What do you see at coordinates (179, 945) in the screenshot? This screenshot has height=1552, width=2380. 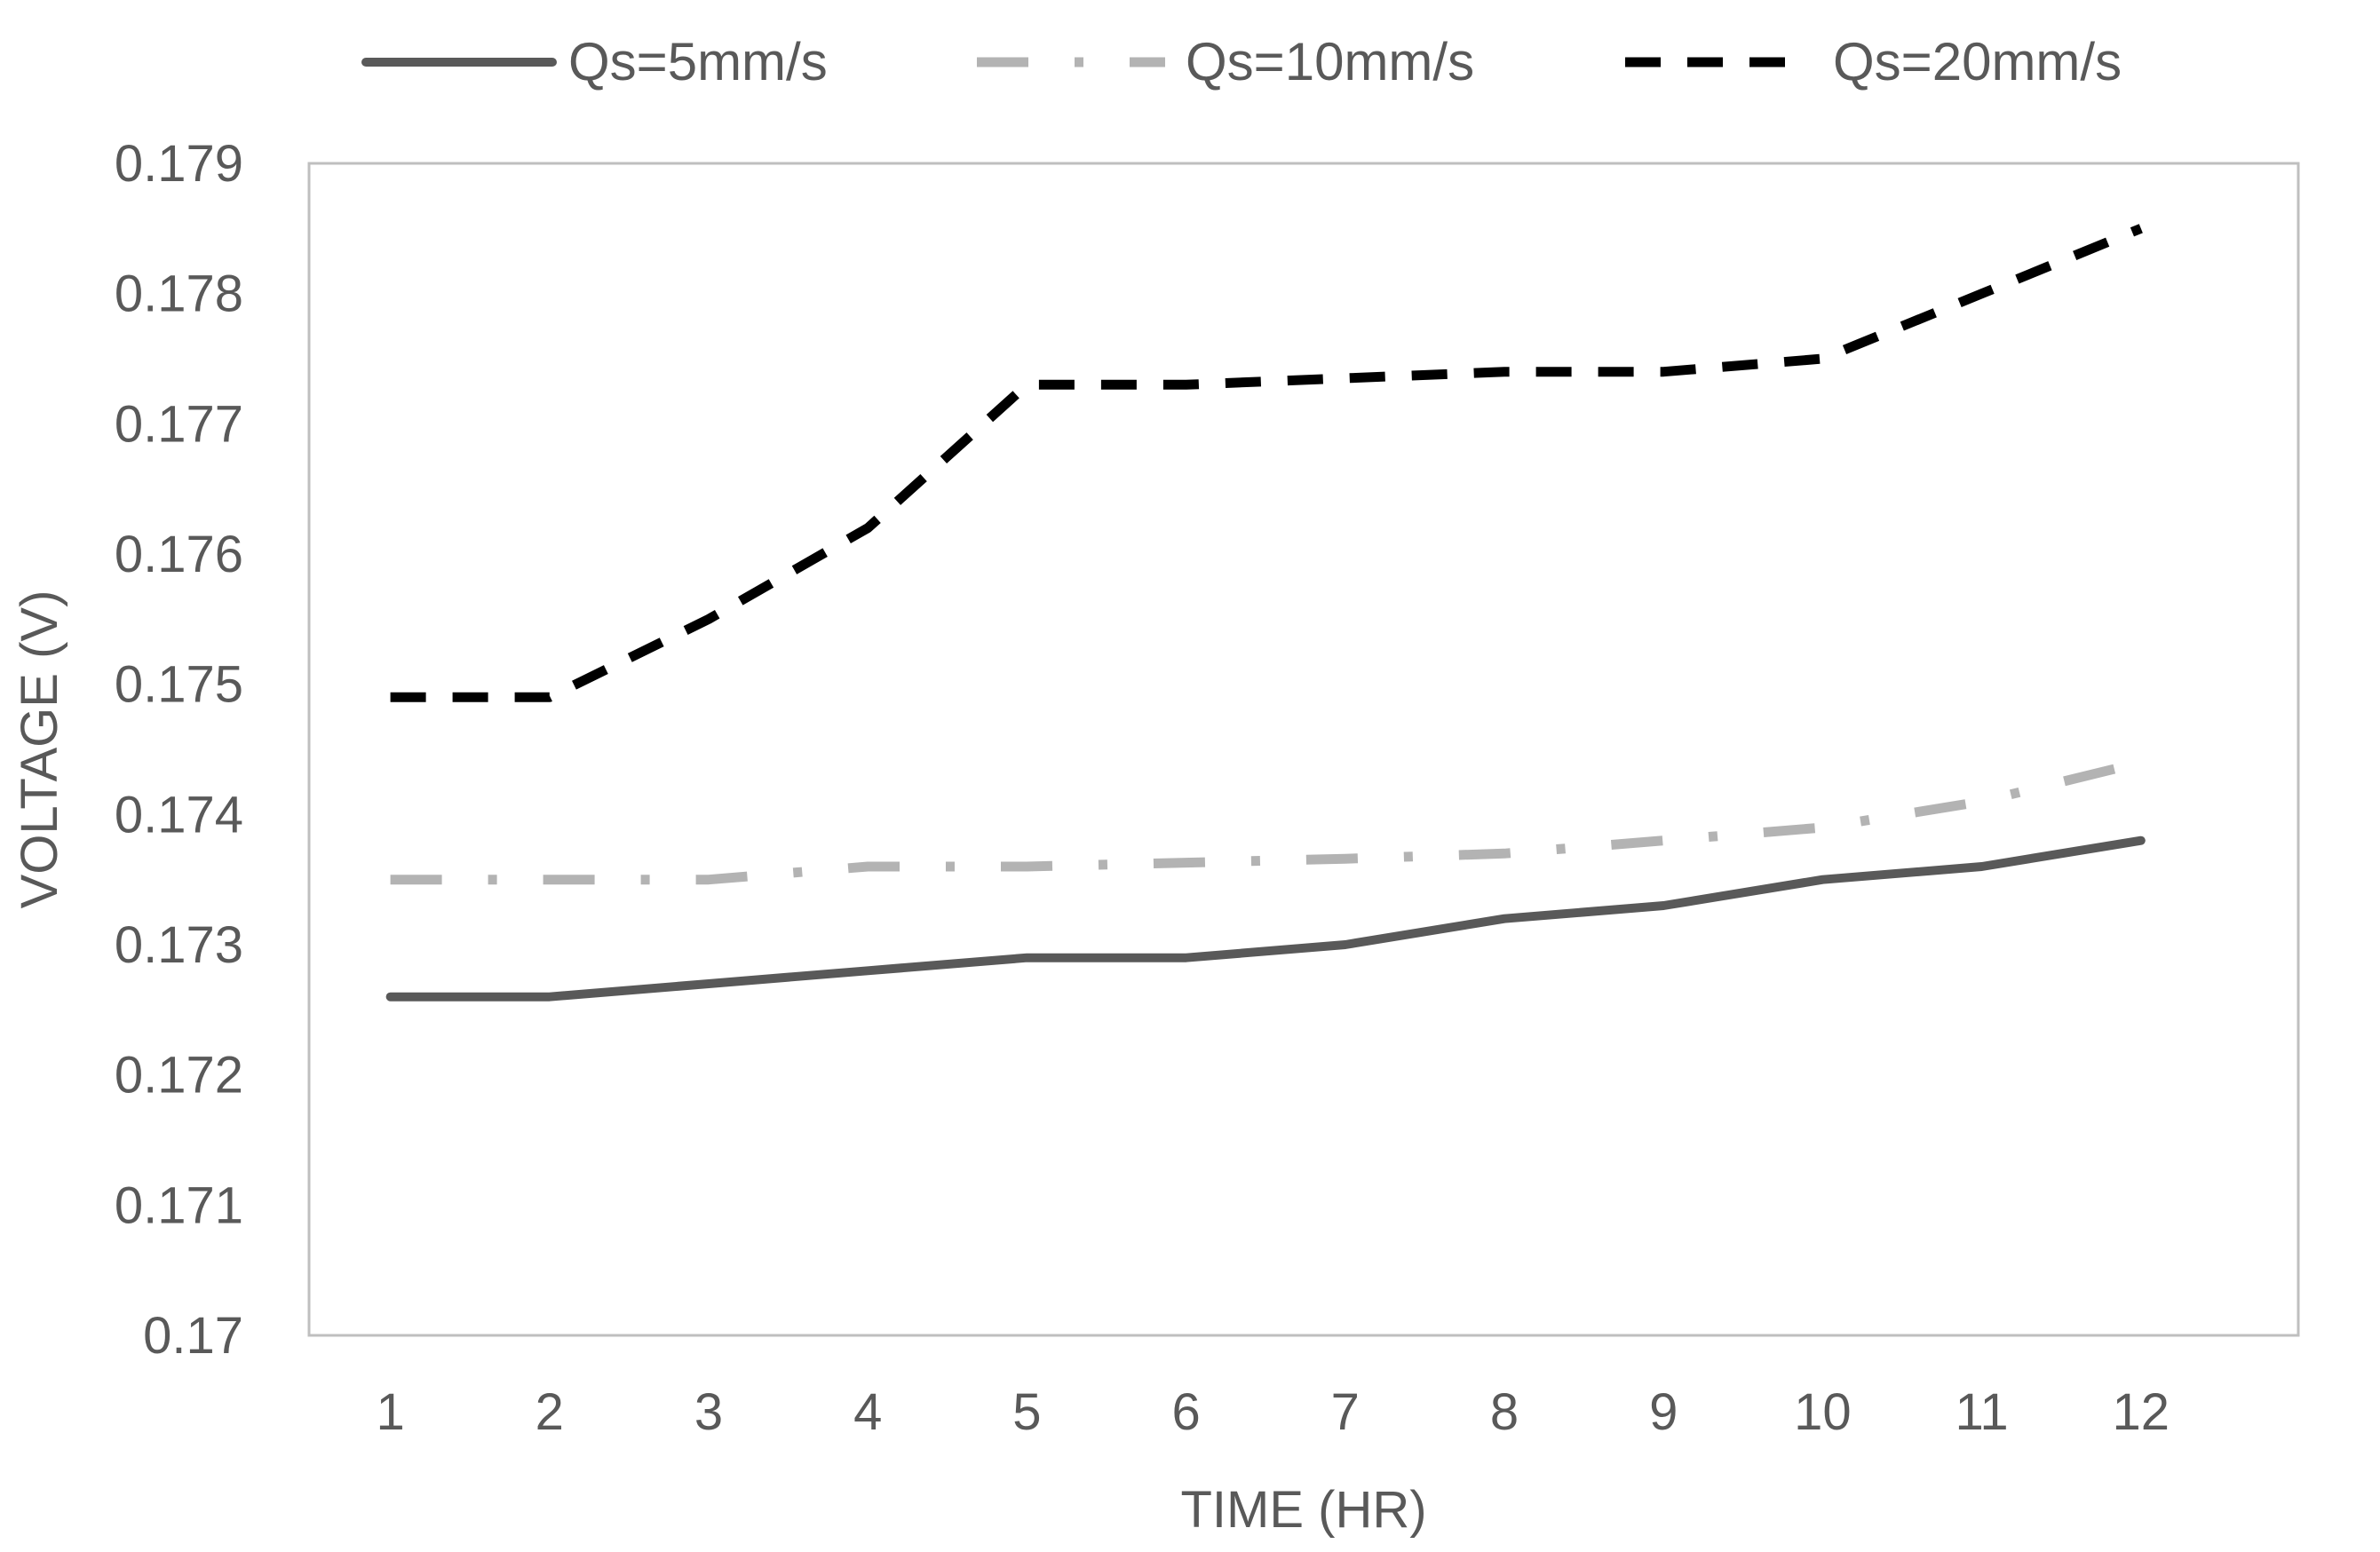 I see `y-tick-label: 0.173` at bounding box center [179, 945].